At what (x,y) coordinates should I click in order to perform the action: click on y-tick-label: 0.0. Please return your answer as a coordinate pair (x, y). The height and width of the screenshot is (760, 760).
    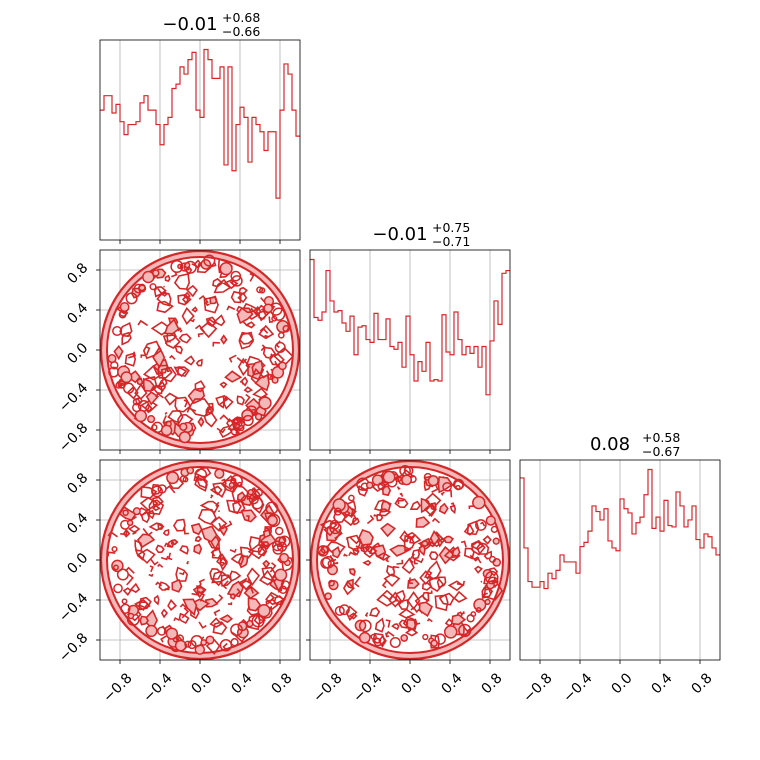
    Looking at the image, I should click on (77, 563).